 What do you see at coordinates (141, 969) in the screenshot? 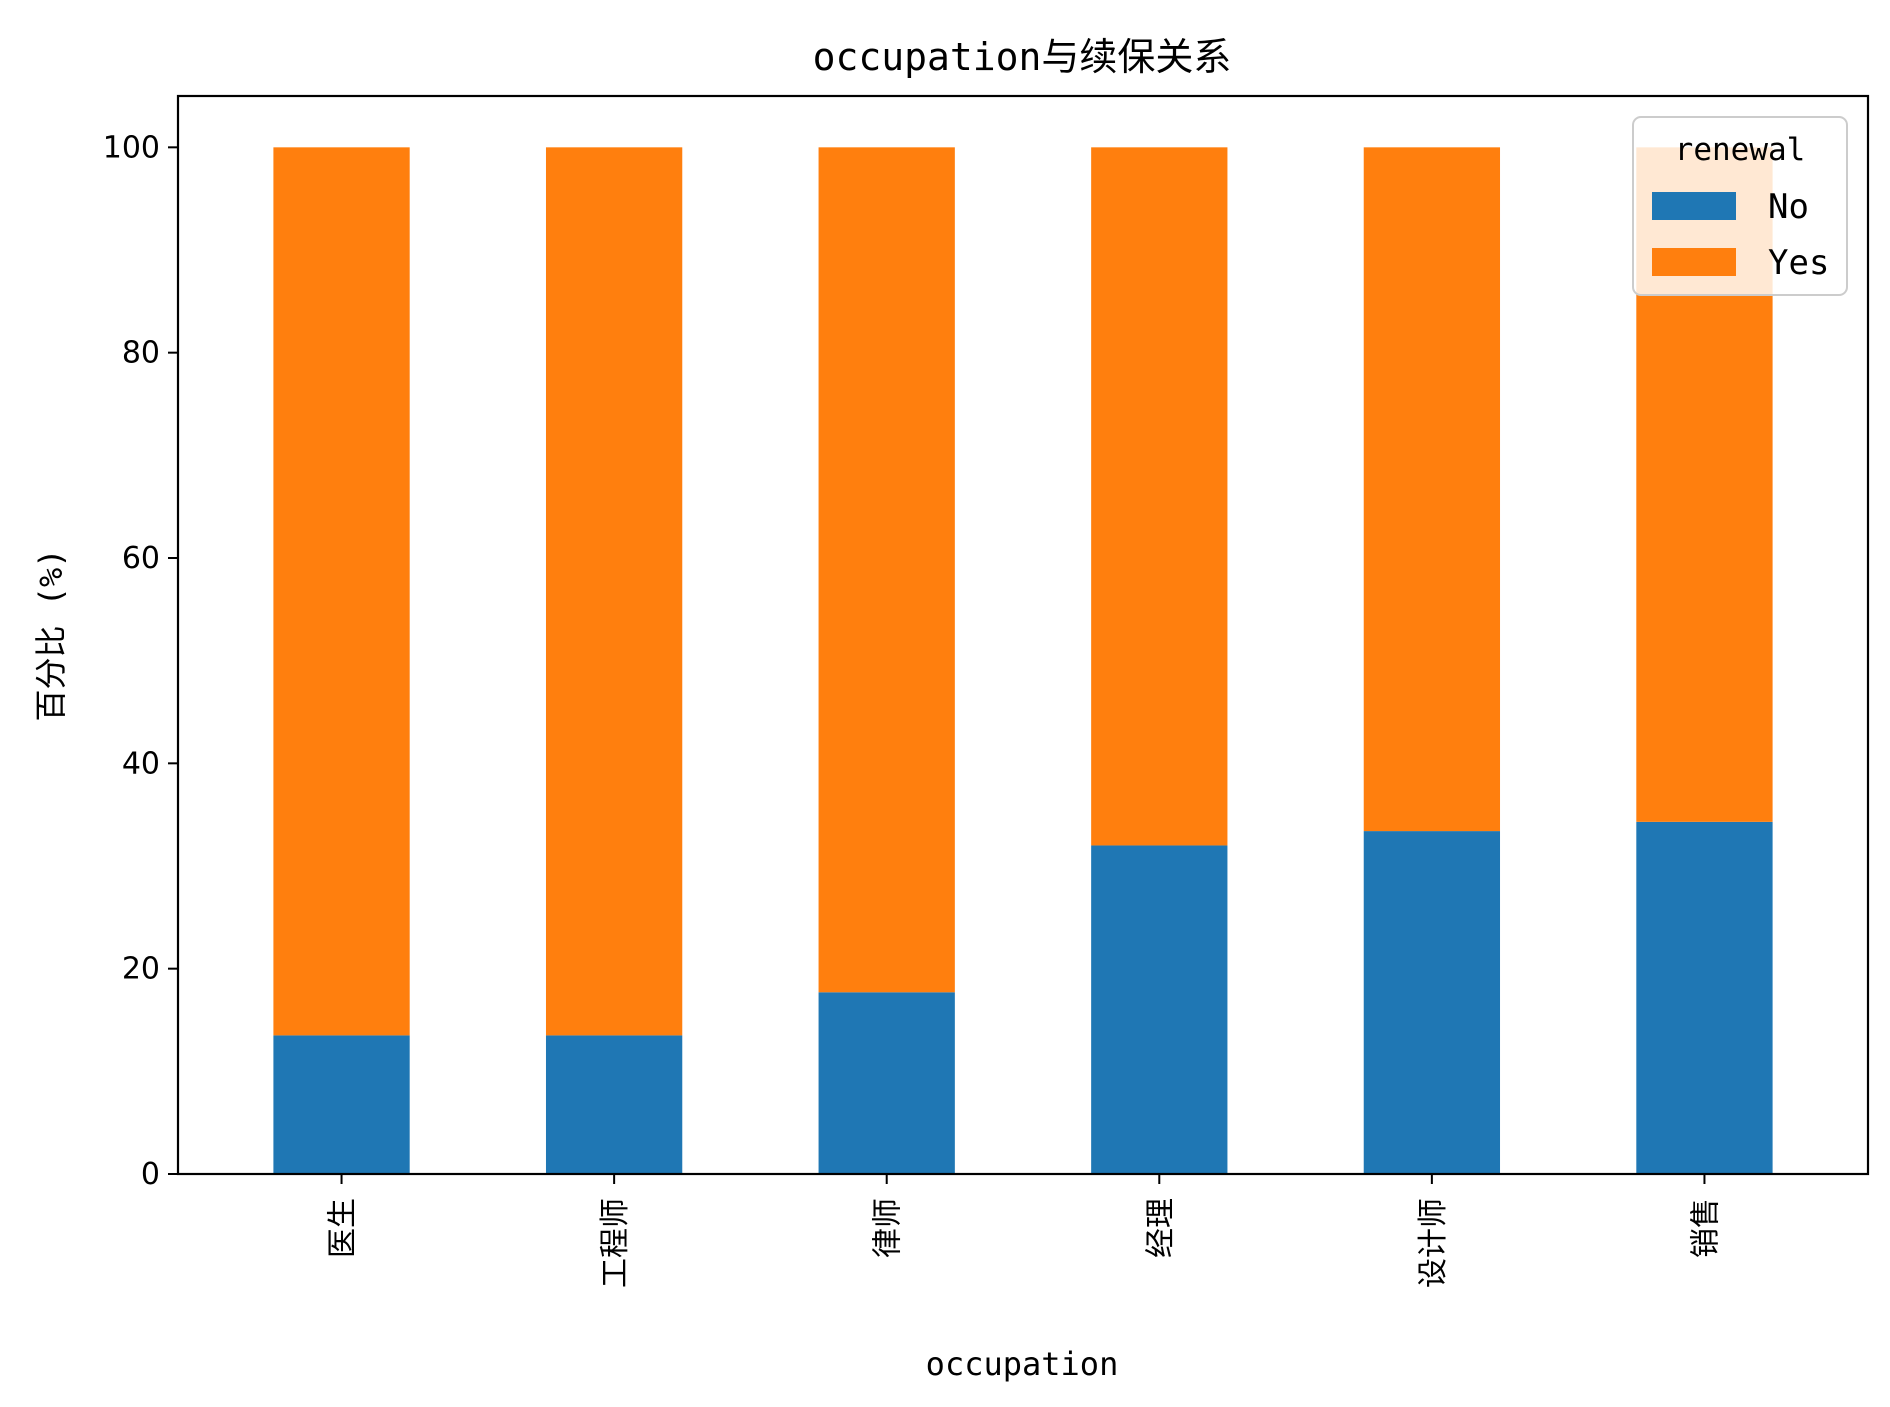
I see `y-tick-label-1: 20` at bounding box center [141, 969].